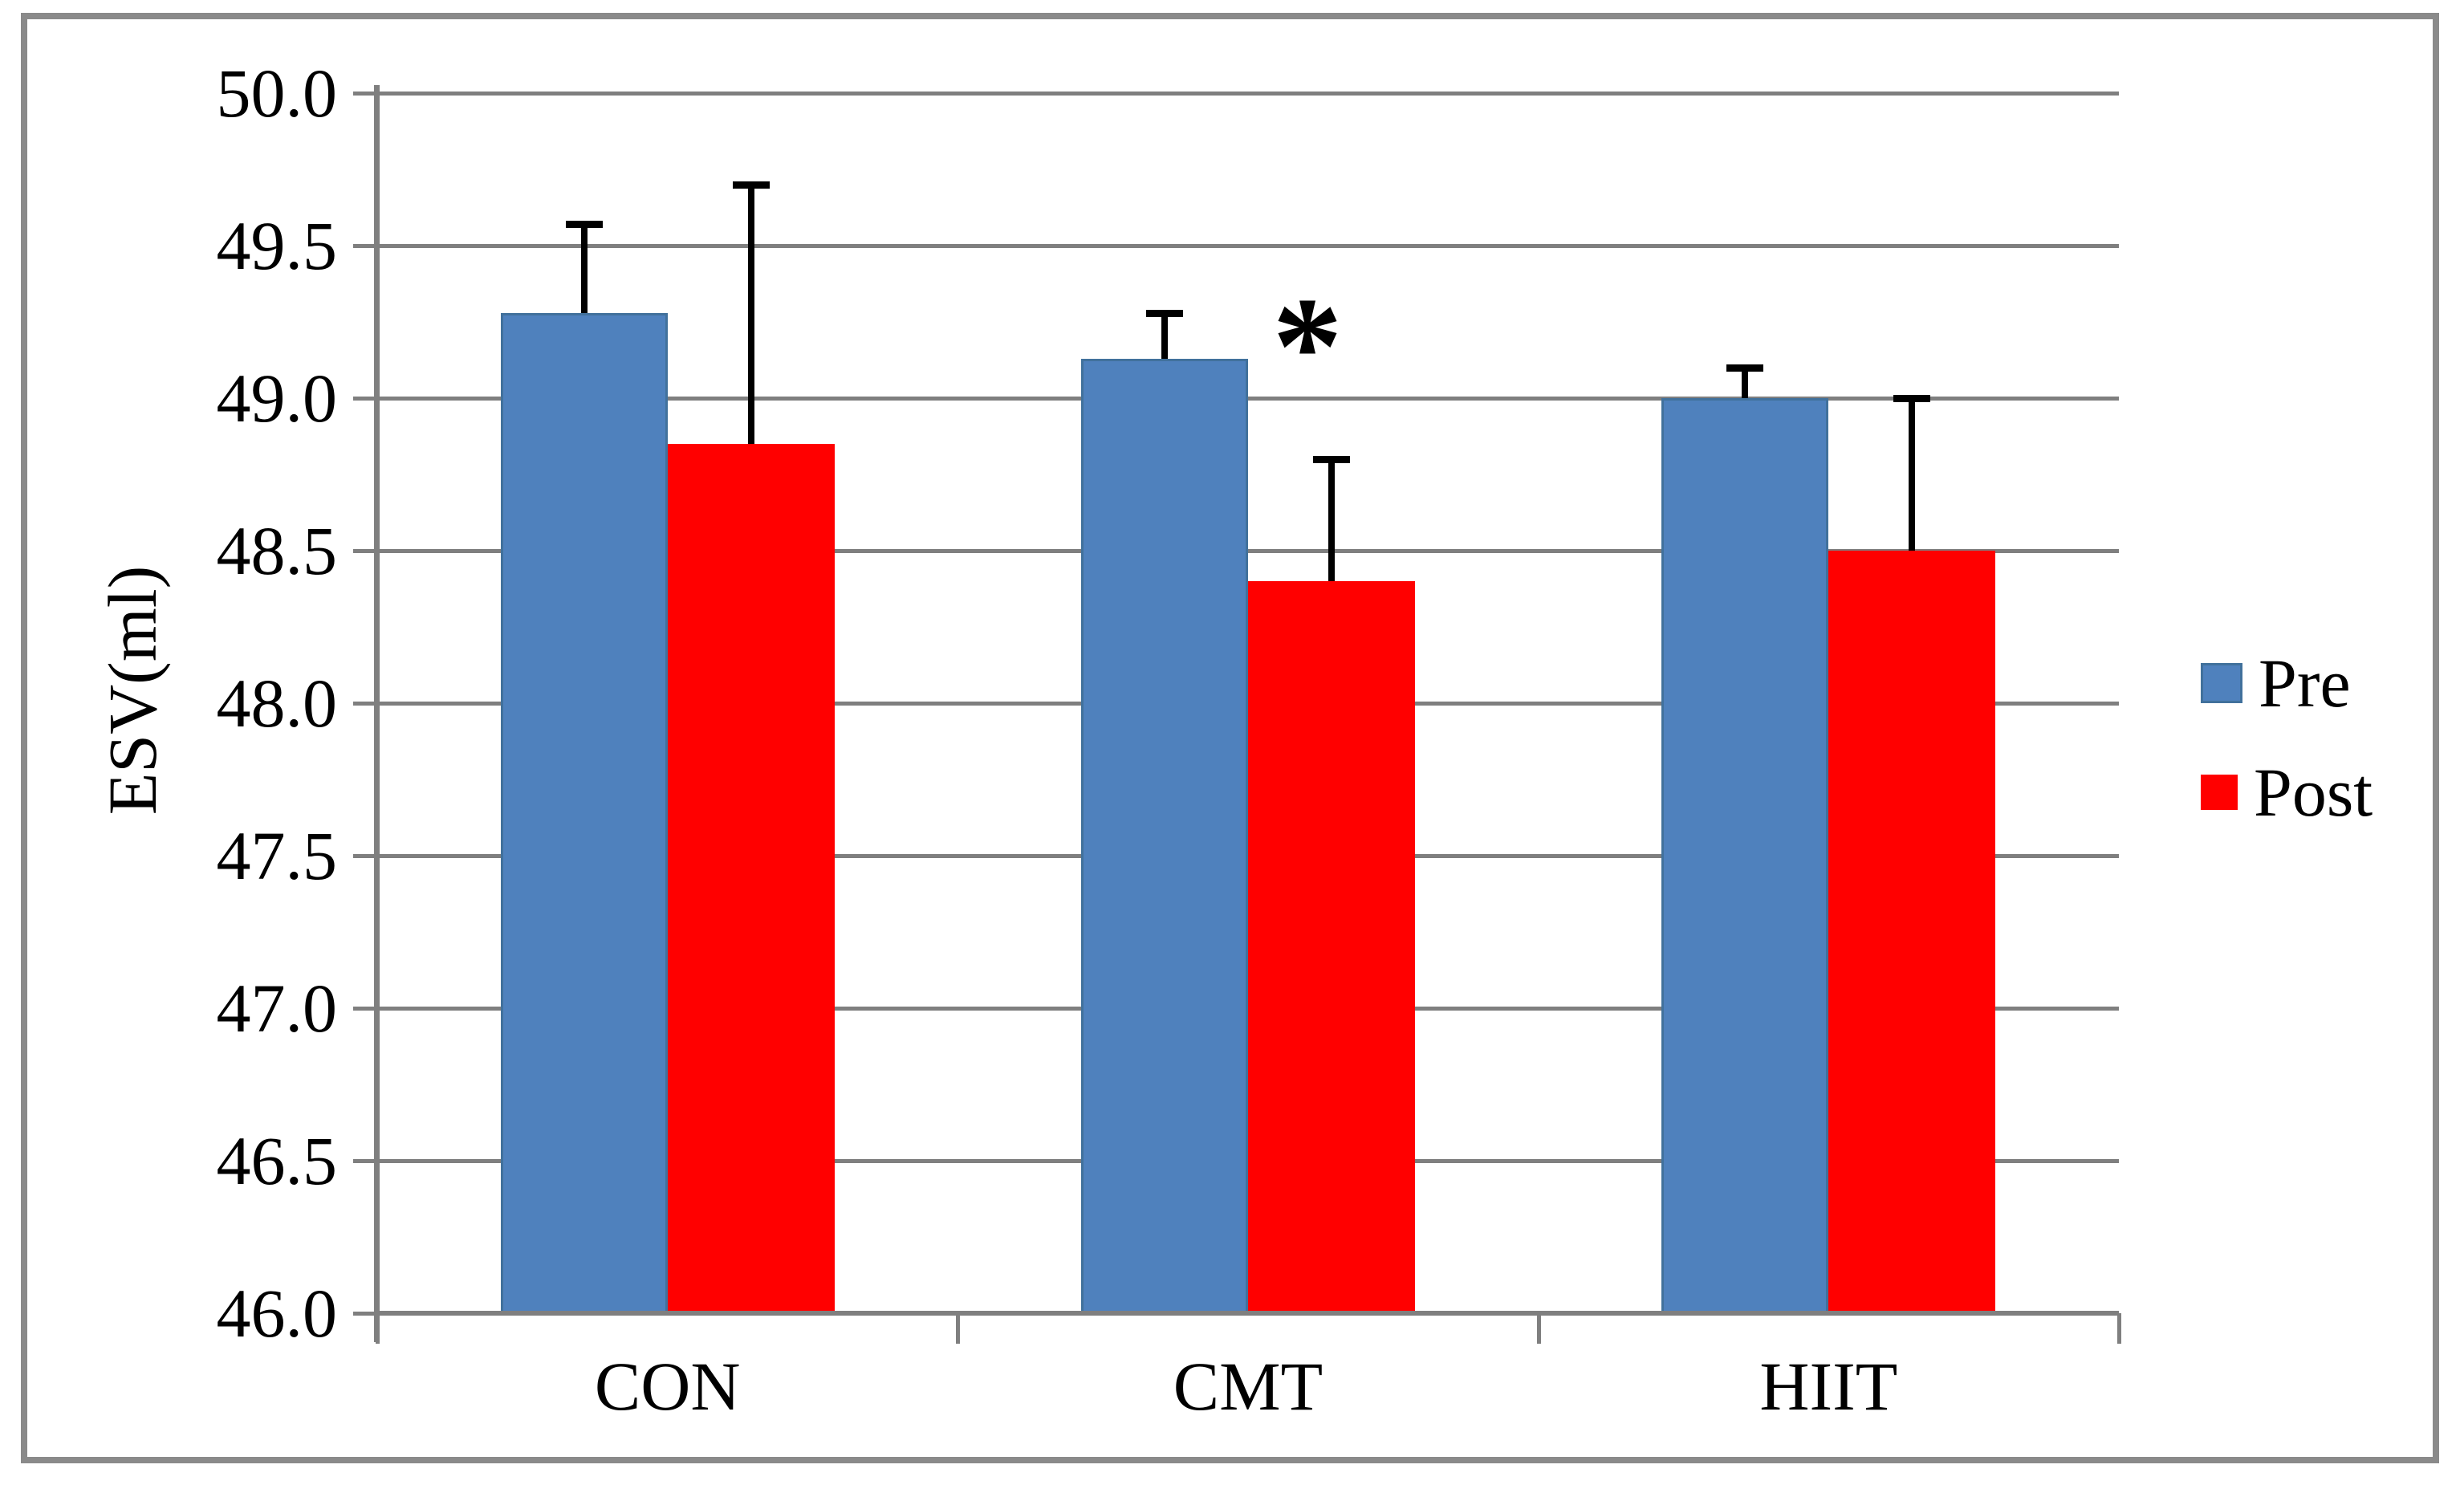  I want to click on x-axis-label-cmt: CMT, so click(1248, 1386).